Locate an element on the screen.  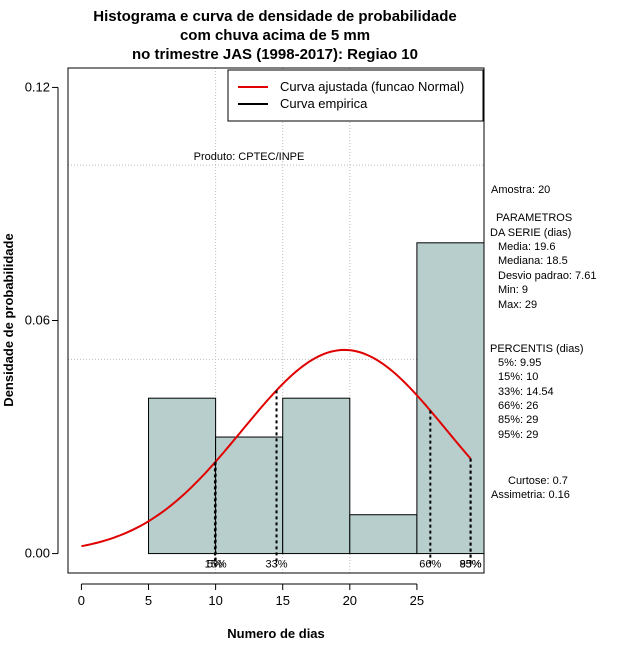
y-axis-title: Densidade de probabilidade is located at coordinates (8, 319).